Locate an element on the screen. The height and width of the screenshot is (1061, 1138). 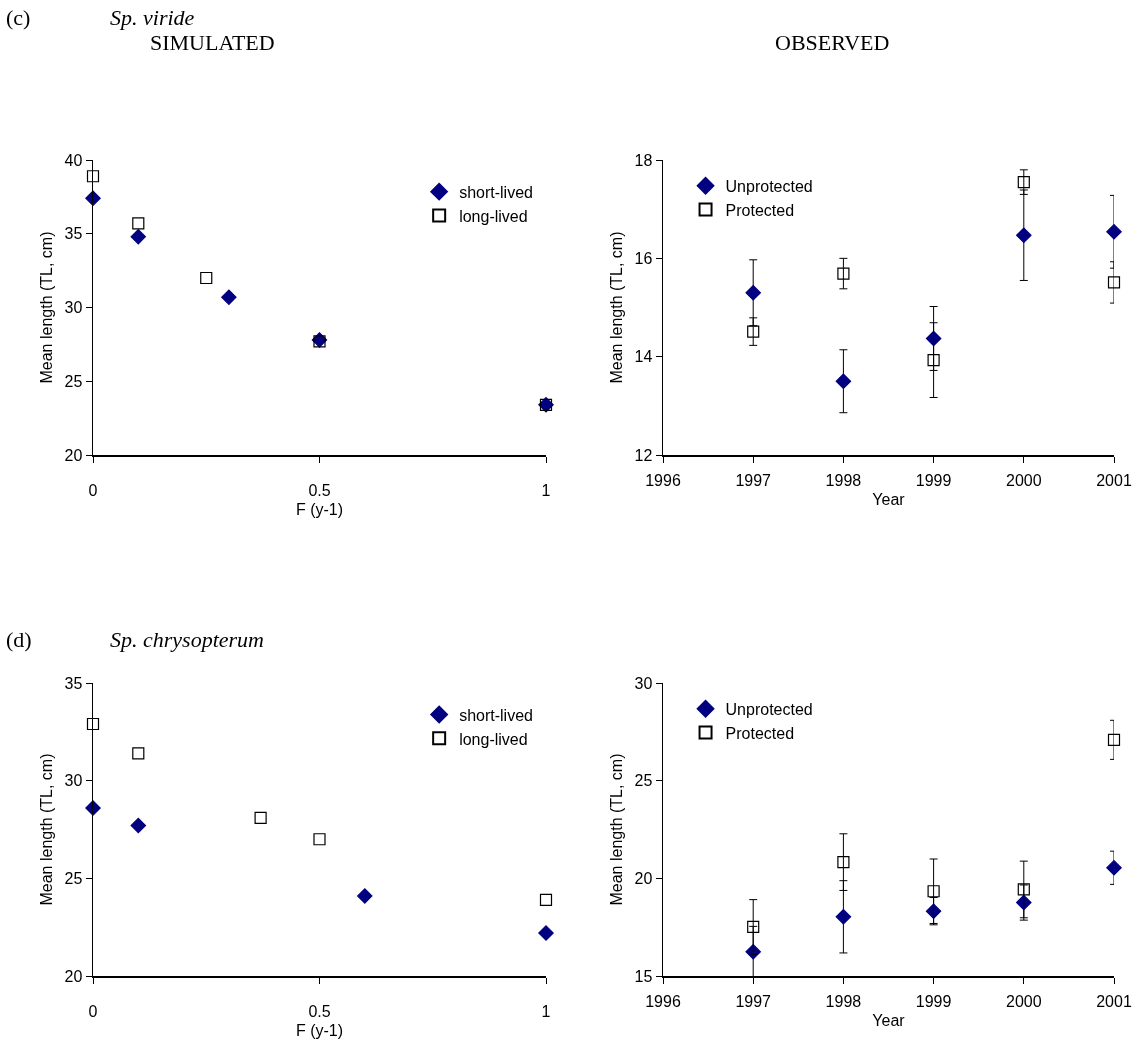
text: (d) is located at coordinates (19, 640).